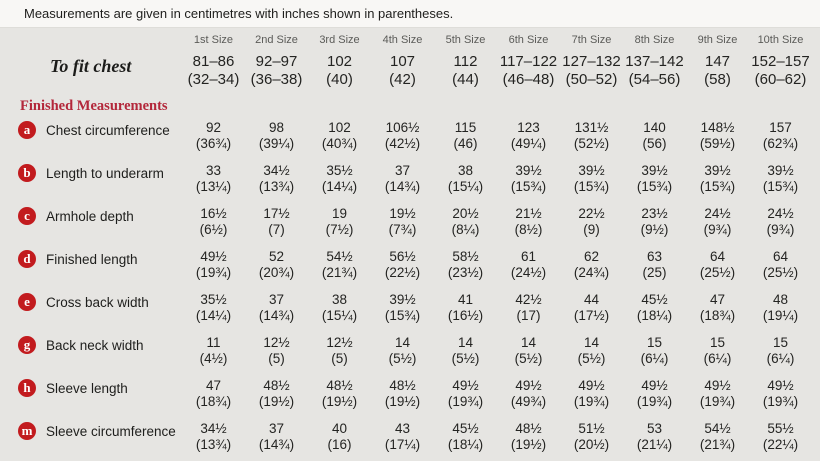 This screenshot has width=820, height=461. Describe the element at coordinates (276, 358) in the screenshot. I see `in-value: (5)` at that location.